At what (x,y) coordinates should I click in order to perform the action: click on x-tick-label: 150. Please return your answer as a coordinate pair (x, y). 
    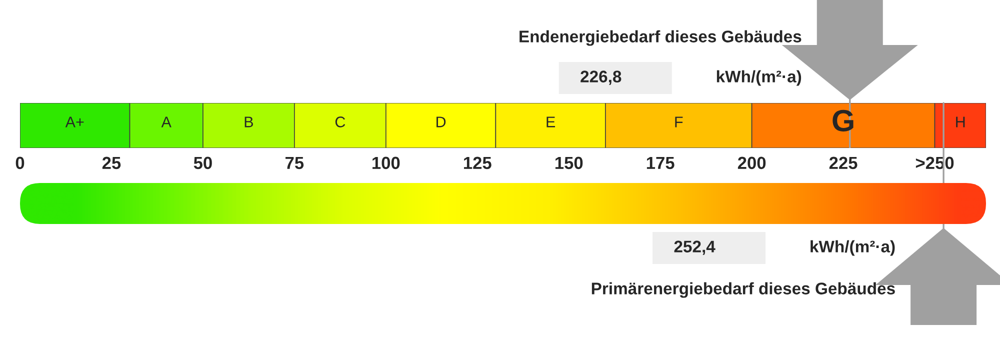
    Looking at the image, I should click on (569, 163).